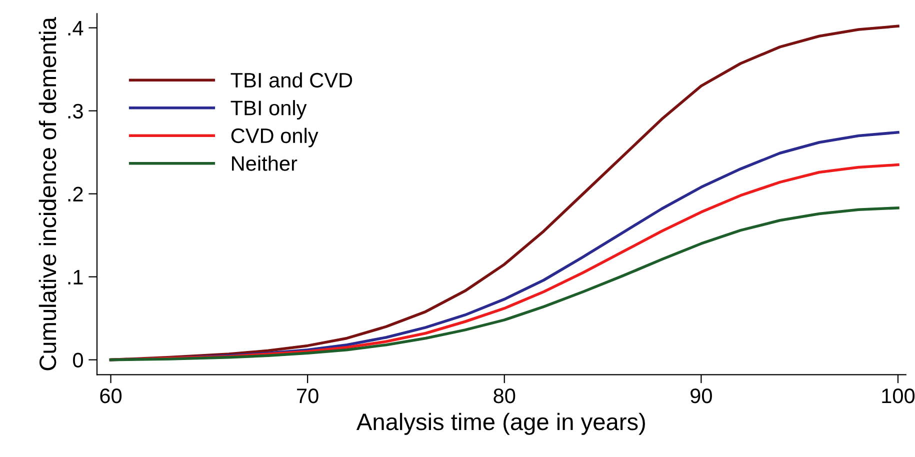 The image size is (915, 457). I want to click on y-tick-label: 0, so click(78, 360).